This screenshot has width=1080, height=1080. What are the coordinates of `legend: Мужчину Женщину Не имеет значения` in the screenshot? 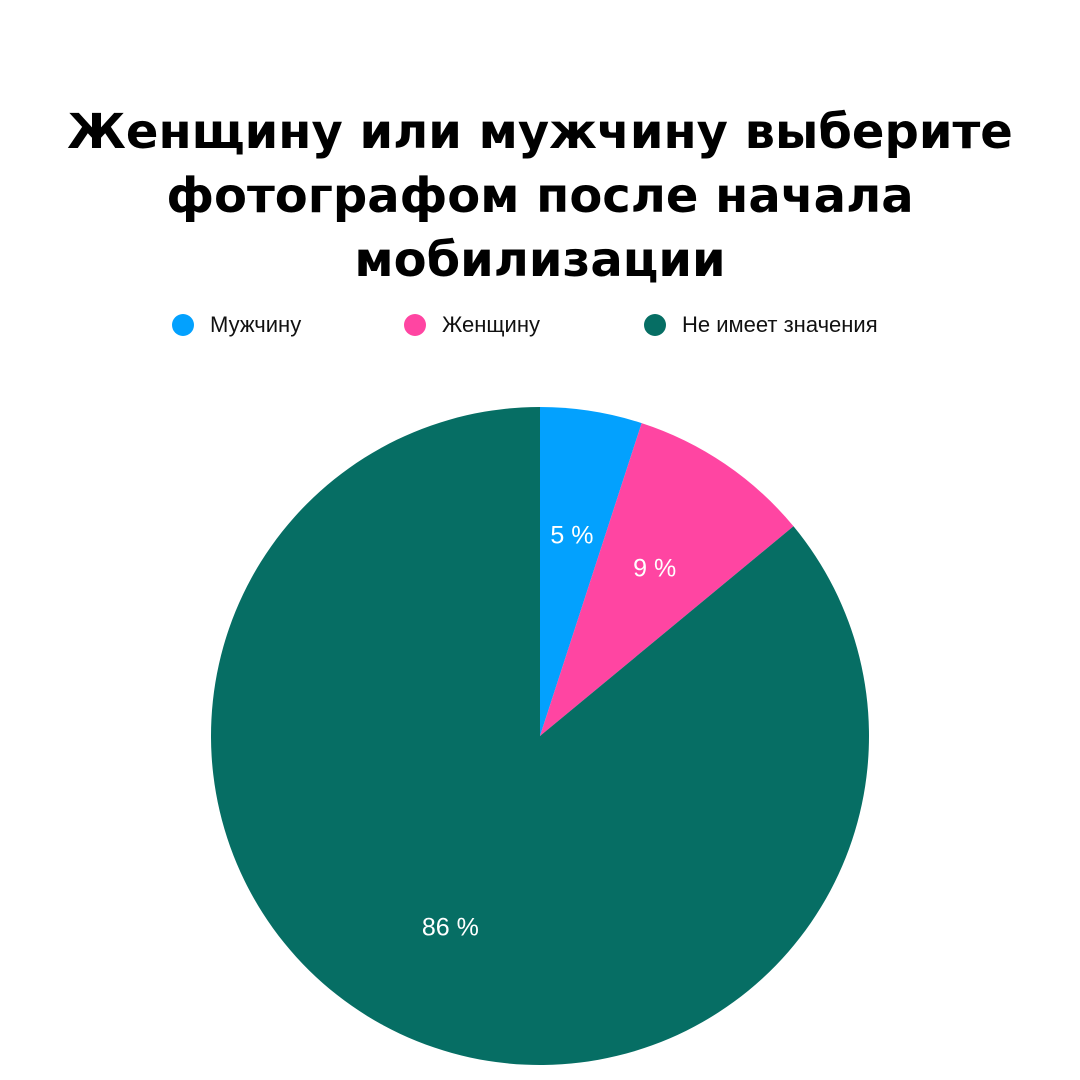 It's located at (540, 327).